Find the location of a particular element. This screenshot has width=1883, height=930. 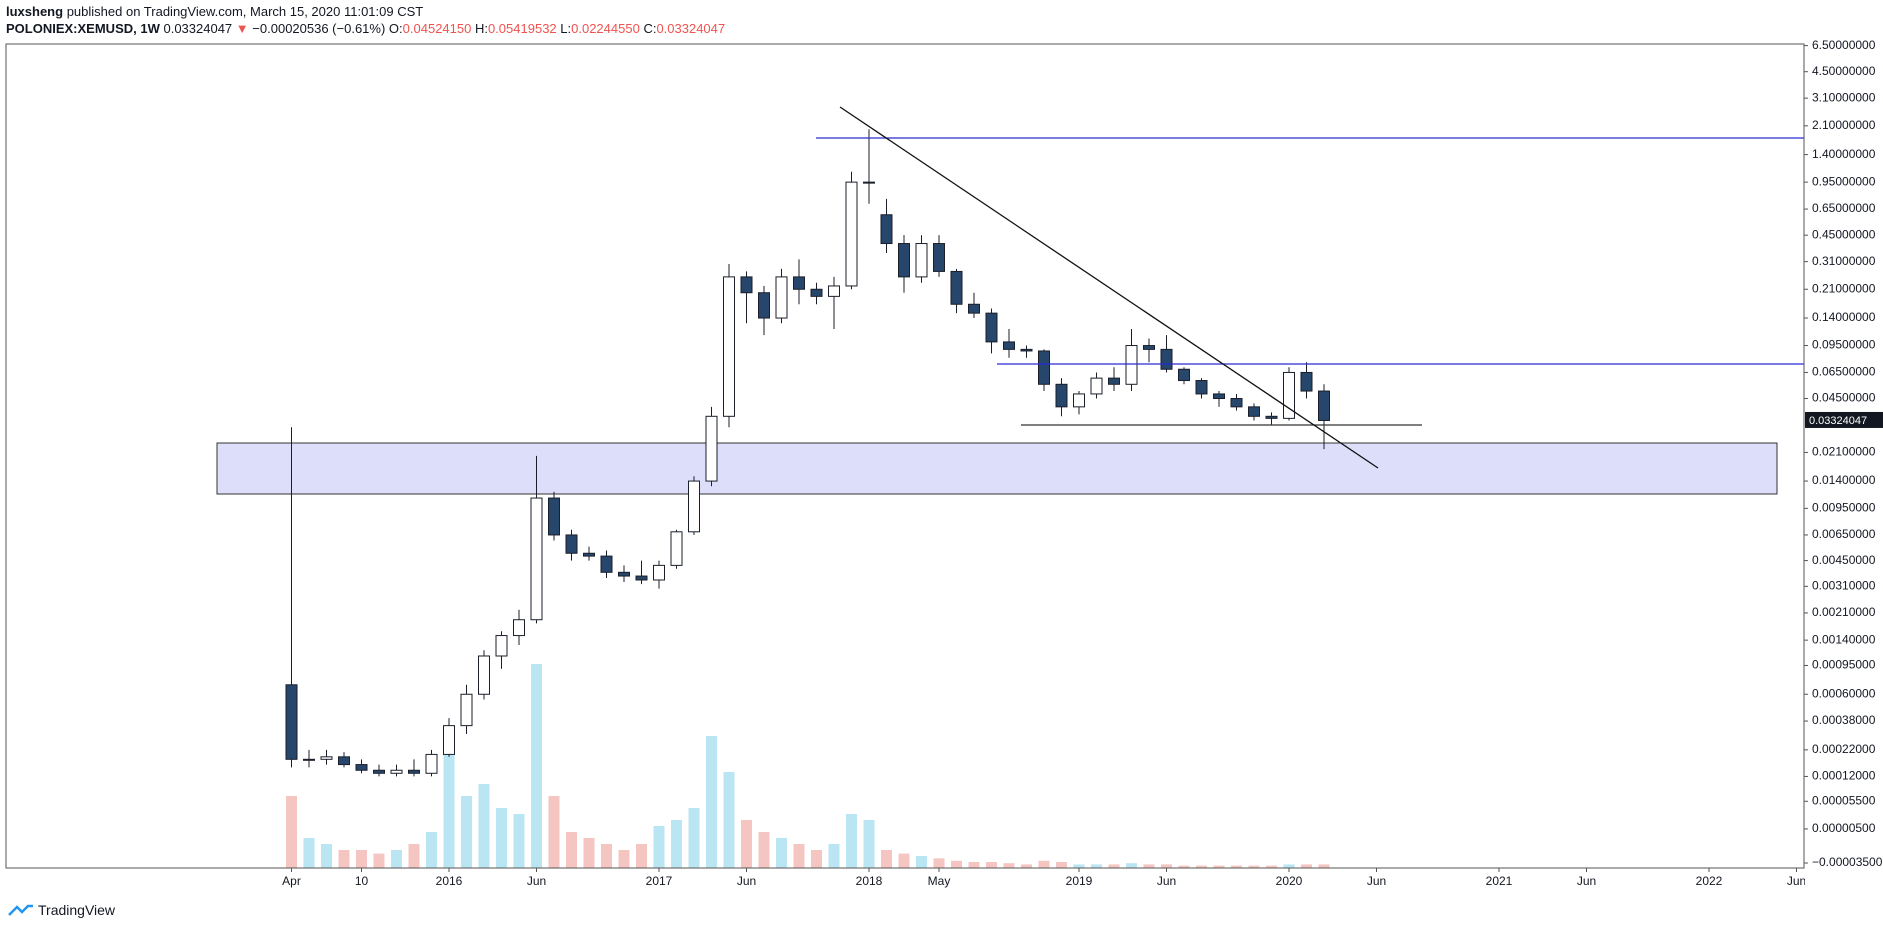

x-tick-label: 2019 is located at coordinates (1079, 881).